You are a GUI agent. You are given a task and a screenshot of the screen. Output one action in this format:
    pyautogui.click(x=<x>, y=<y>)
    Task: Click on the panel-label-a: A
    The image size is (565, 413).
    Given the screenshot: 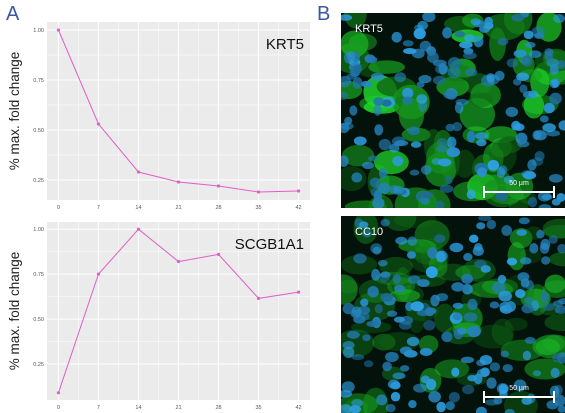 What is the action you would take?
    pyautogui.click(x=13, y=14)
    